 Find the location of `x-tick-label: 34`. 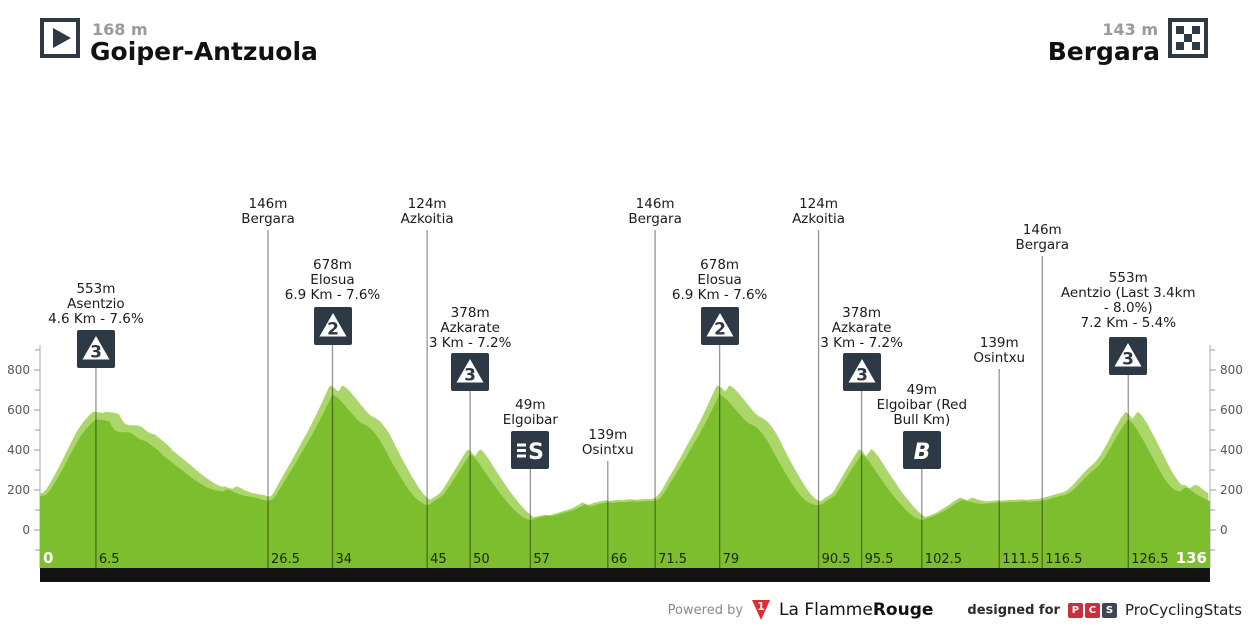

x-tick-label: 34 is located at coordinates (344, 559).